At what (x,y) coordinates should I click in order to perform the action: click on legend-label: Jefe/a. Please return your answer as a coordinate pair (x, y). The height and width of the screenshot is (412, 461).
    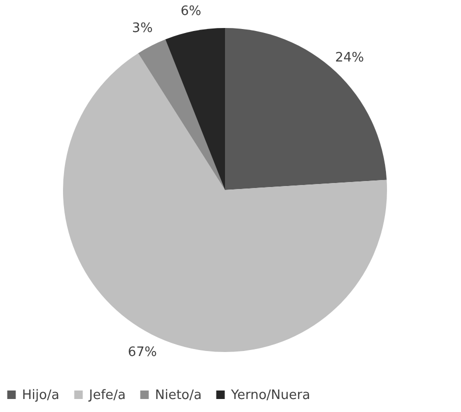
    Looking at the image, I should click on (107, 395).